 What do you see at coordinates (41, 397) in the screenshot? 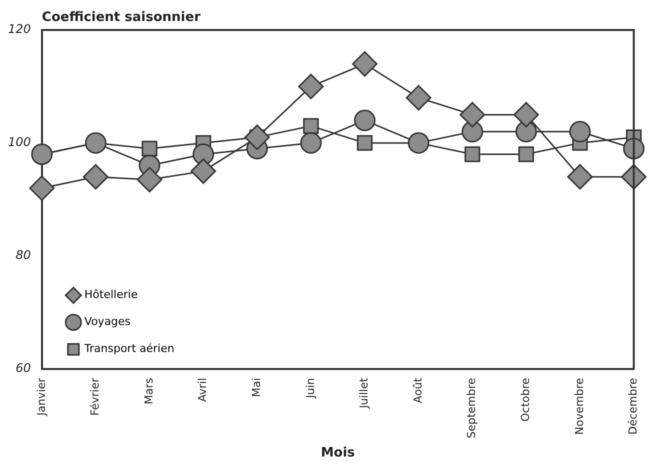
I see `x-tick-label: Janvier` at bounding box center [41, 397].